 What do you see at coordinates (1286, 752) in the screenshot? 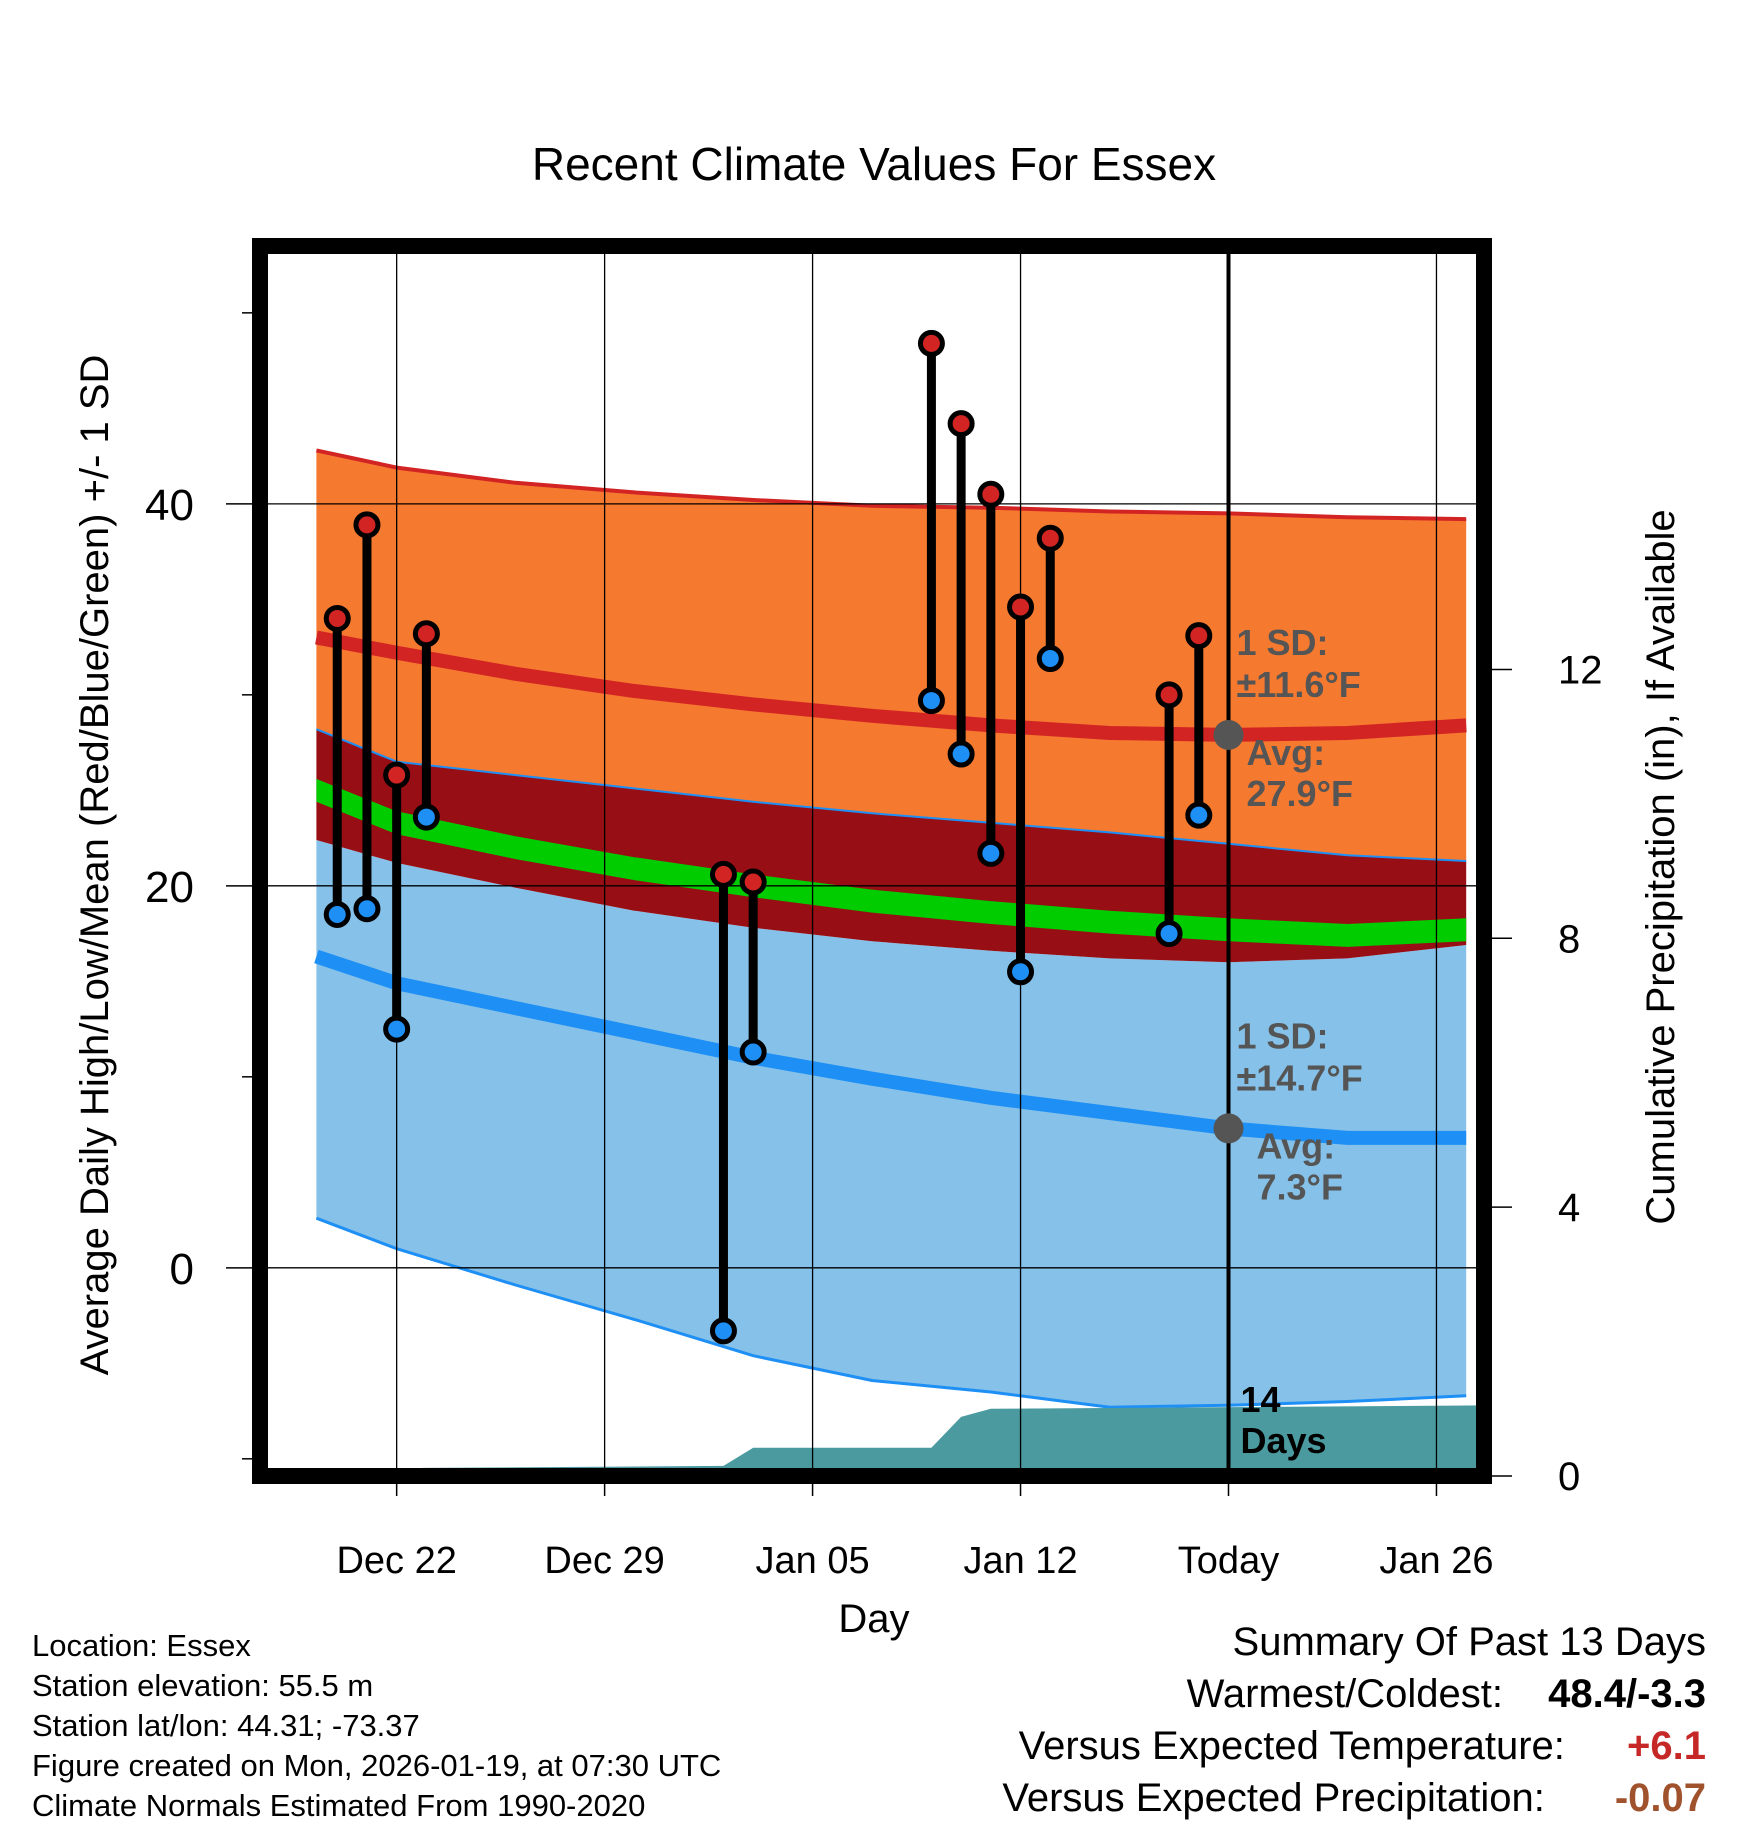
I see `high-avg-label: Avg:` at bounding box center [1286, 752].